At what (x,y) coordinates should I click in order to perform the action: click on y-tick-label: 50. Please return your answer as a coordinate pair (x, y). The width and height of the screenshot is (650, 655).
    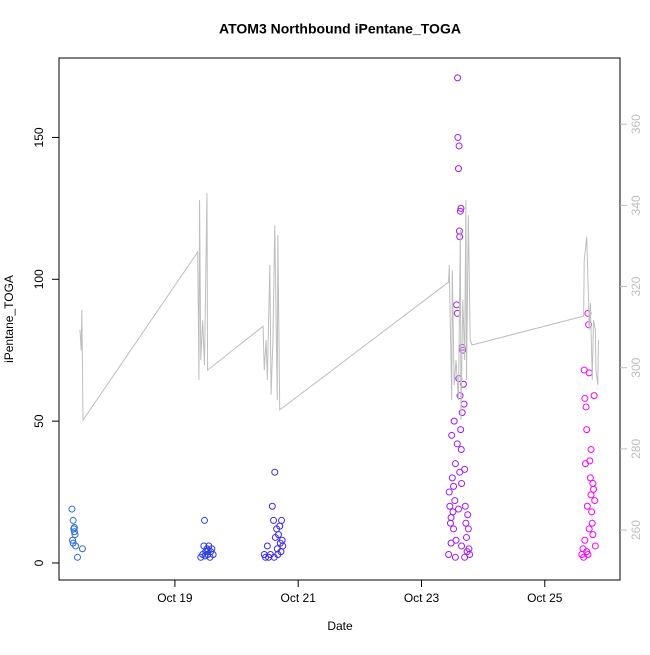
    Looking at the image, I should click on (39, 421).